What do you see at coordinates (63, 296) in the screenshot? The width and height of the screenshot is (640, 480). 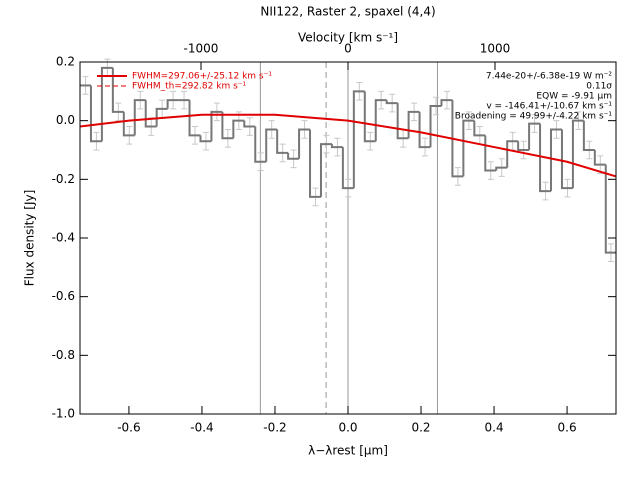 I see `y-tick-label: -0.6` at bounding box center [63, 296].